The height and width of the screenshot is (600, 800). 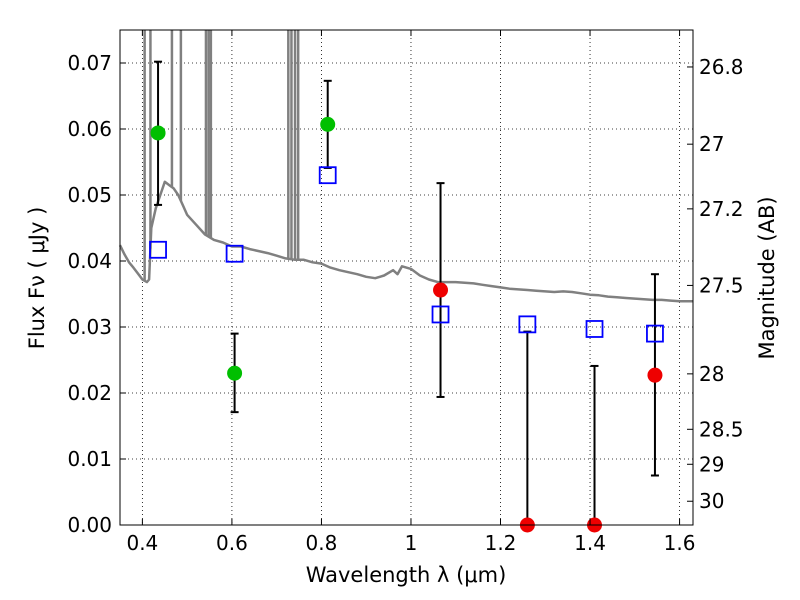 I want to click on right-axis-label: Magnitude (AB), so click(x=767, y=277).